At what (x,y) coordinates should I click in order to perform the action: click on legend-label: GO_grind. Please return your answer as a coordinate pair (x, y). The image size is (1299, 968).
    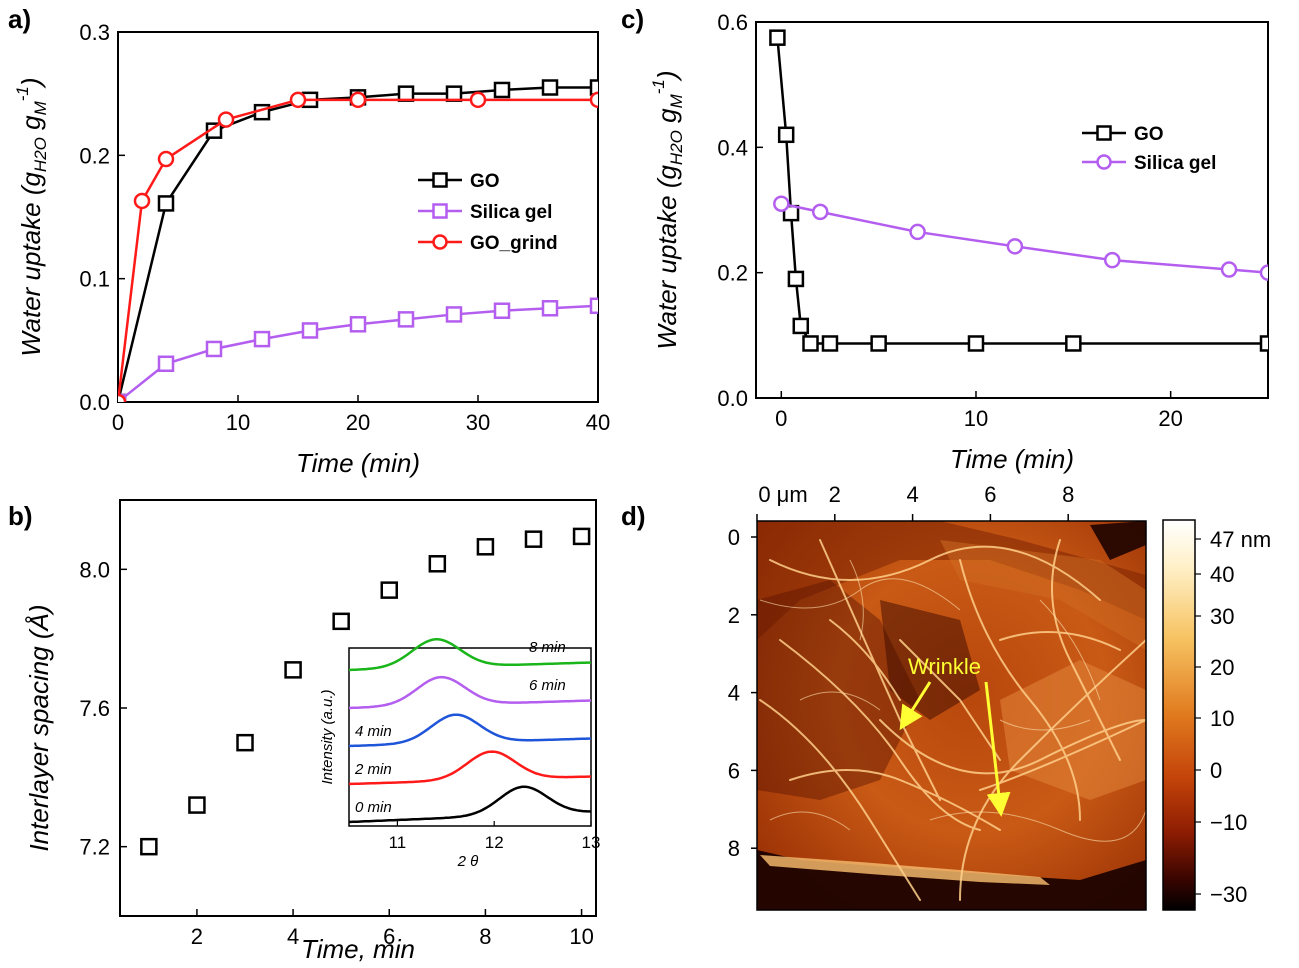
    Looking at the image, I should click on (514, 243).